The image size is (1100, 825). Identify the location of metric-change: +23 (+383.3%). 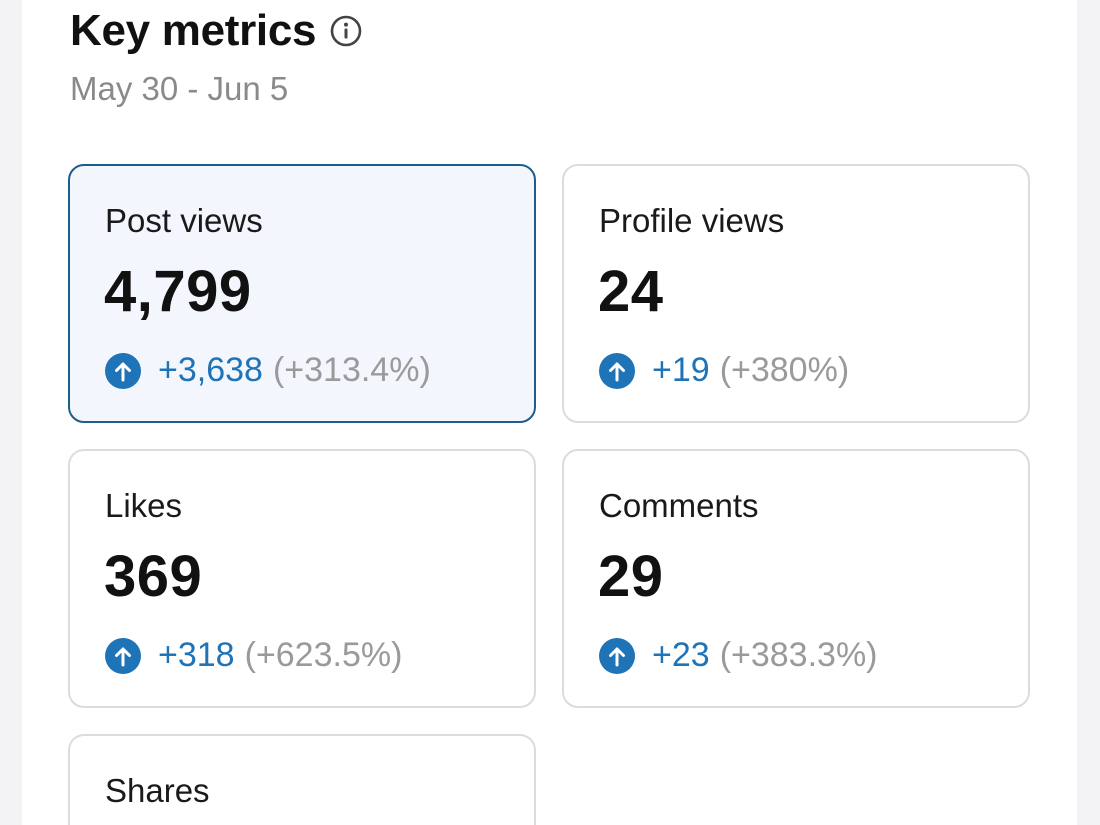
(738, 655).